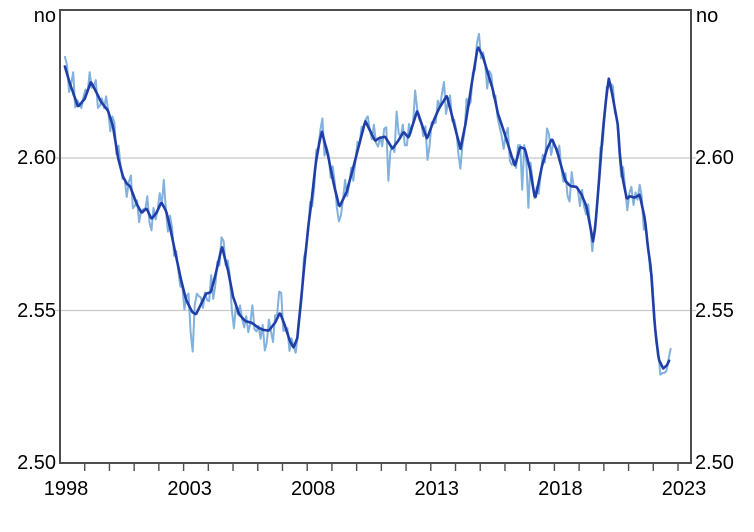 The width and height of the screenshot is (754, 532). Describe the element at coordinates (707, 16) in the screenshot. I see `y-axis-unit-label-right: no` at that location.